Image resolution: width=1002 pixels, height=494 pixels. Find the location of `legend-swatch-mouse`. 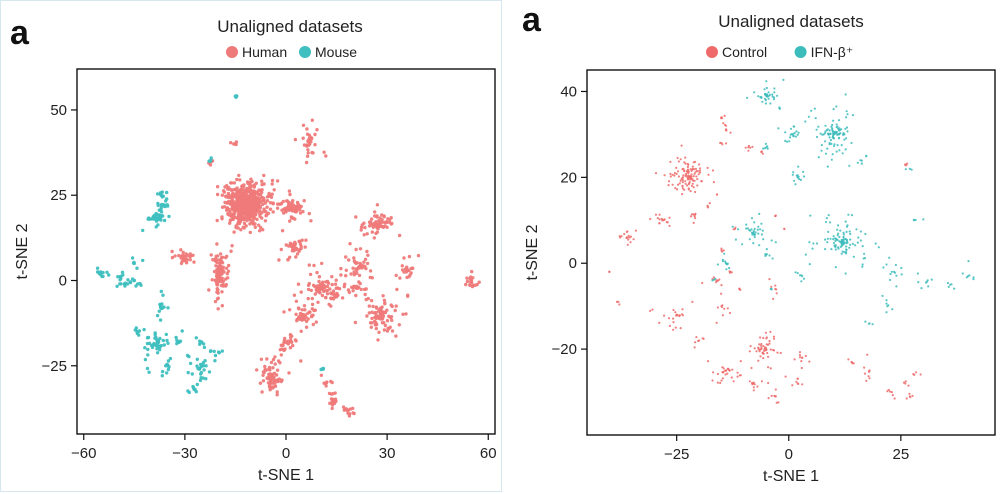

legend-swatch-mouse is located at coordinates (305, 52).